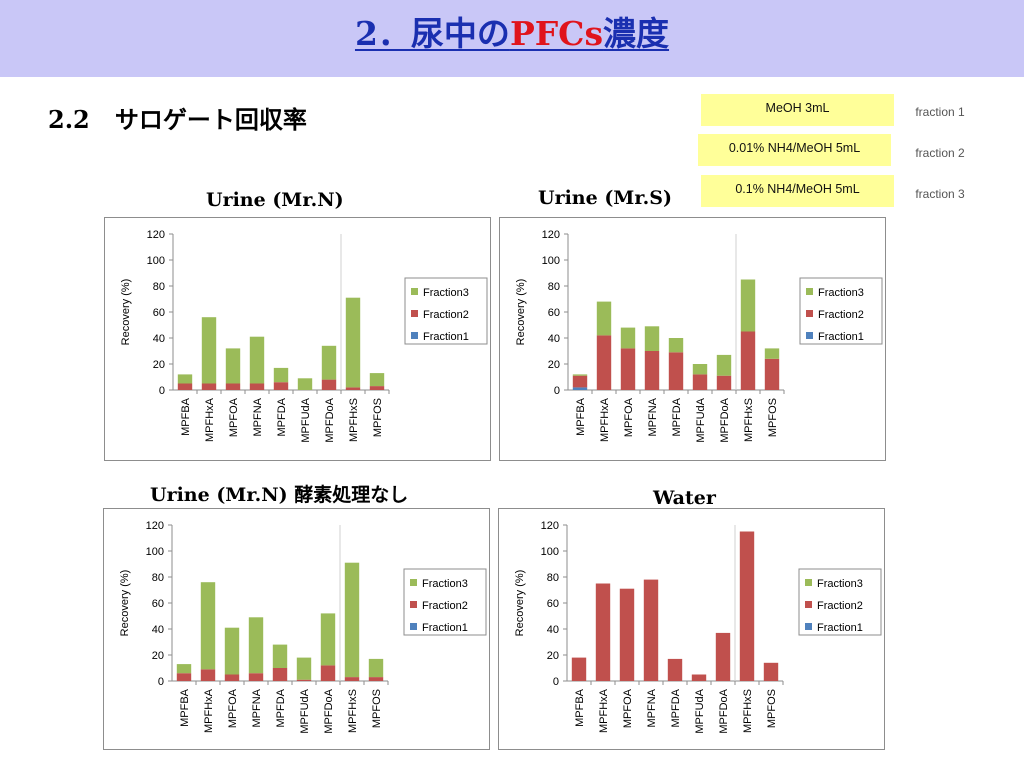  I want to click on legend-label-fraction1: Fraction1, so click(841, 337).